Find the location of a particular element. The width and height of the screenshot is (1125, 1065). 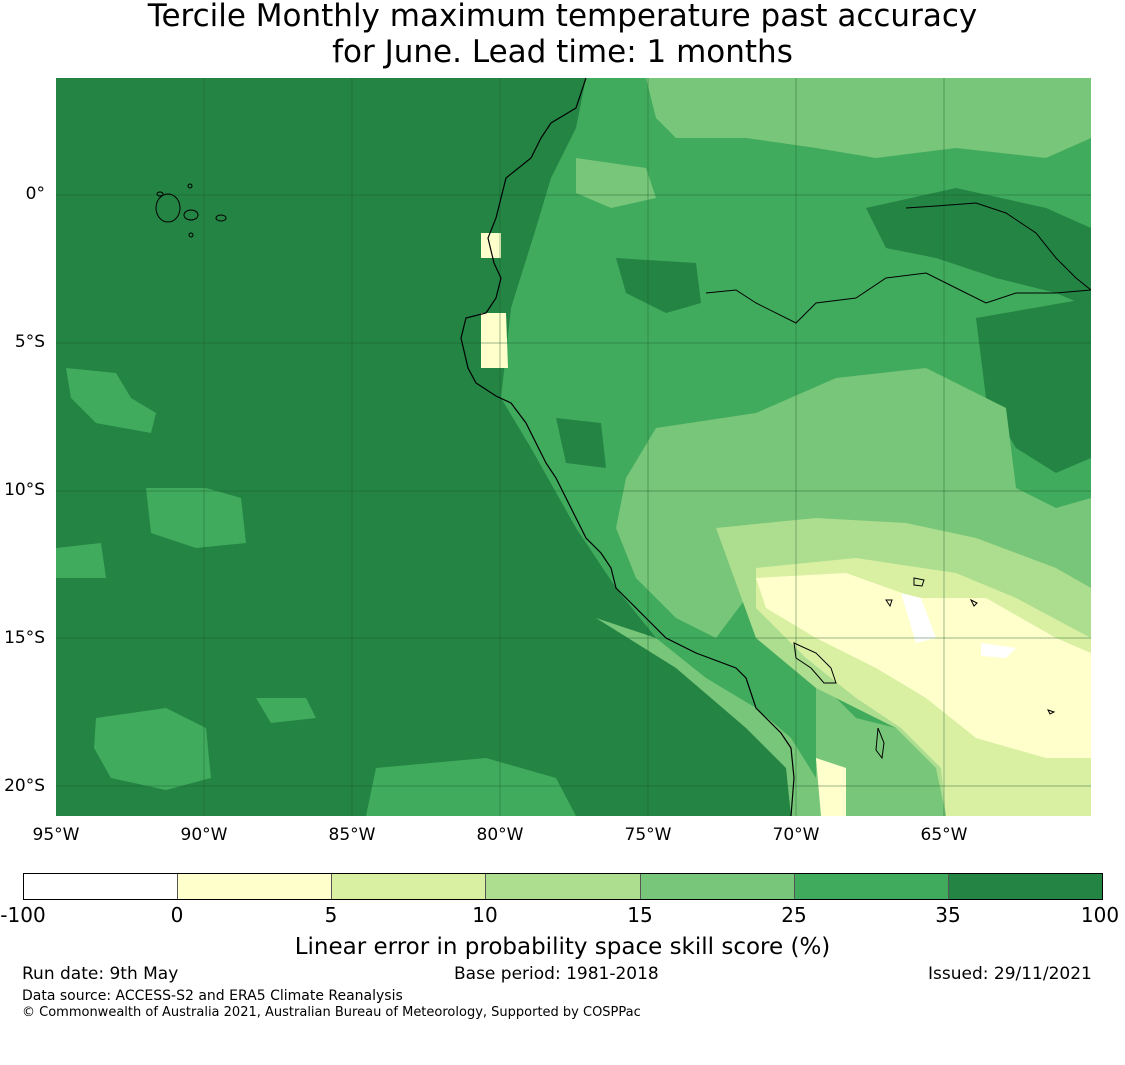

run-date: Run date: 9th May is located at coordinates (100, 974).